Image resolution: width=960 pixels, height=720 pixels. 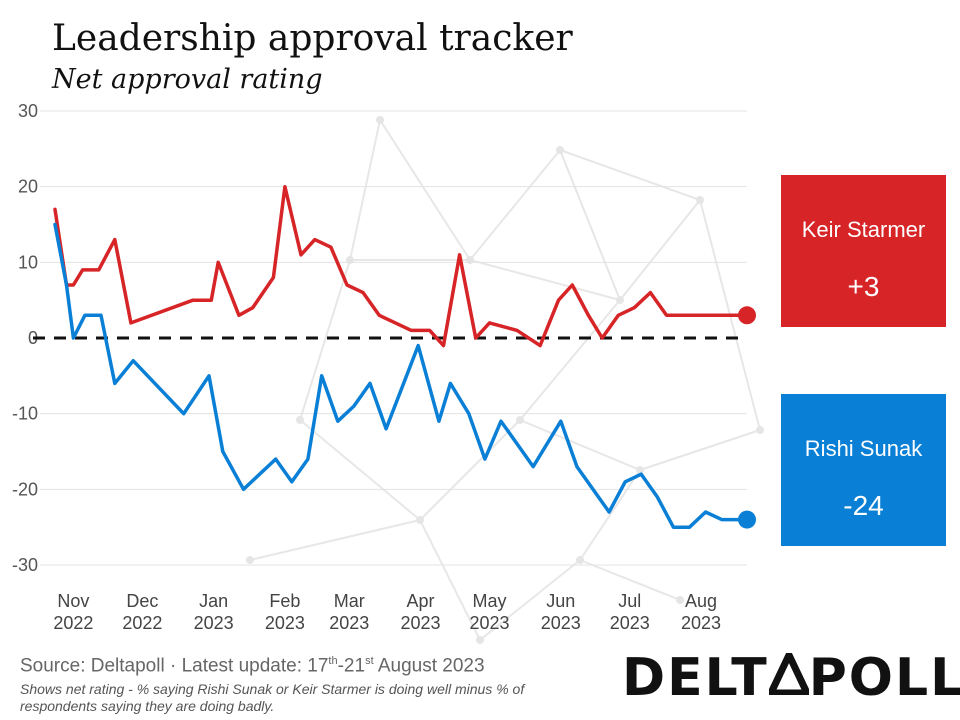 What do you see at coordinates (695, 678) in the screenshot?
I see `logo-text-left: DELT` at bounding box center [695, 678].